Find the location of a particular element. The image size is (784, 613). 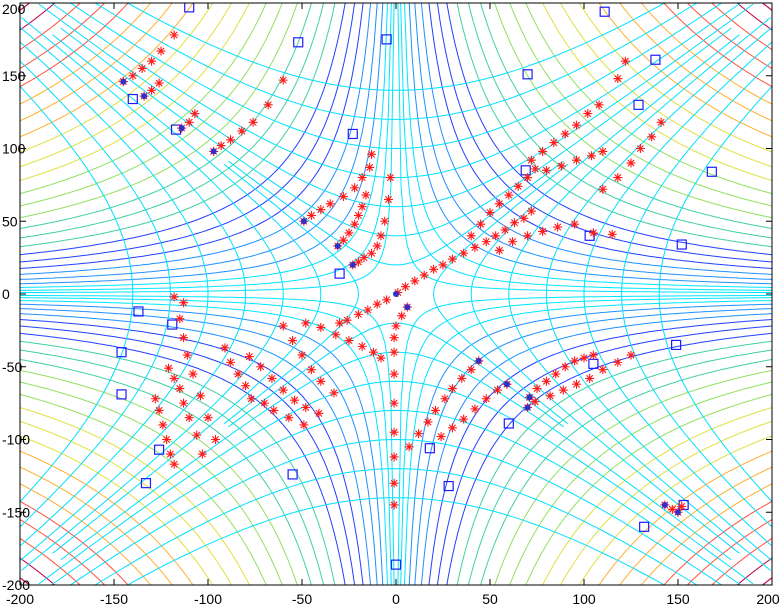

x-tick-label: -150 is located at coordinates (114, 599).